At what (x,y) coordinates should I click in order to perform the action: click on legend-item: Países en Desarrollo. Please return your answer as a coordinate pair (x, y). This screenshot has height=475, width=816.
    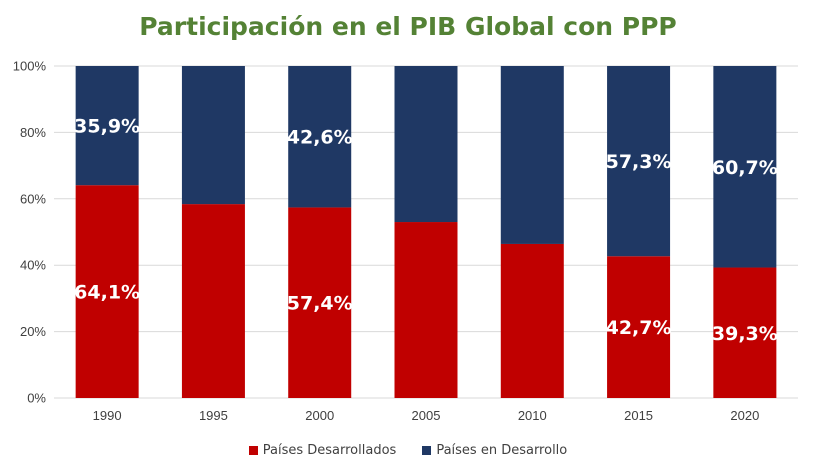
    Looking at the image, I should click on (494, 450).